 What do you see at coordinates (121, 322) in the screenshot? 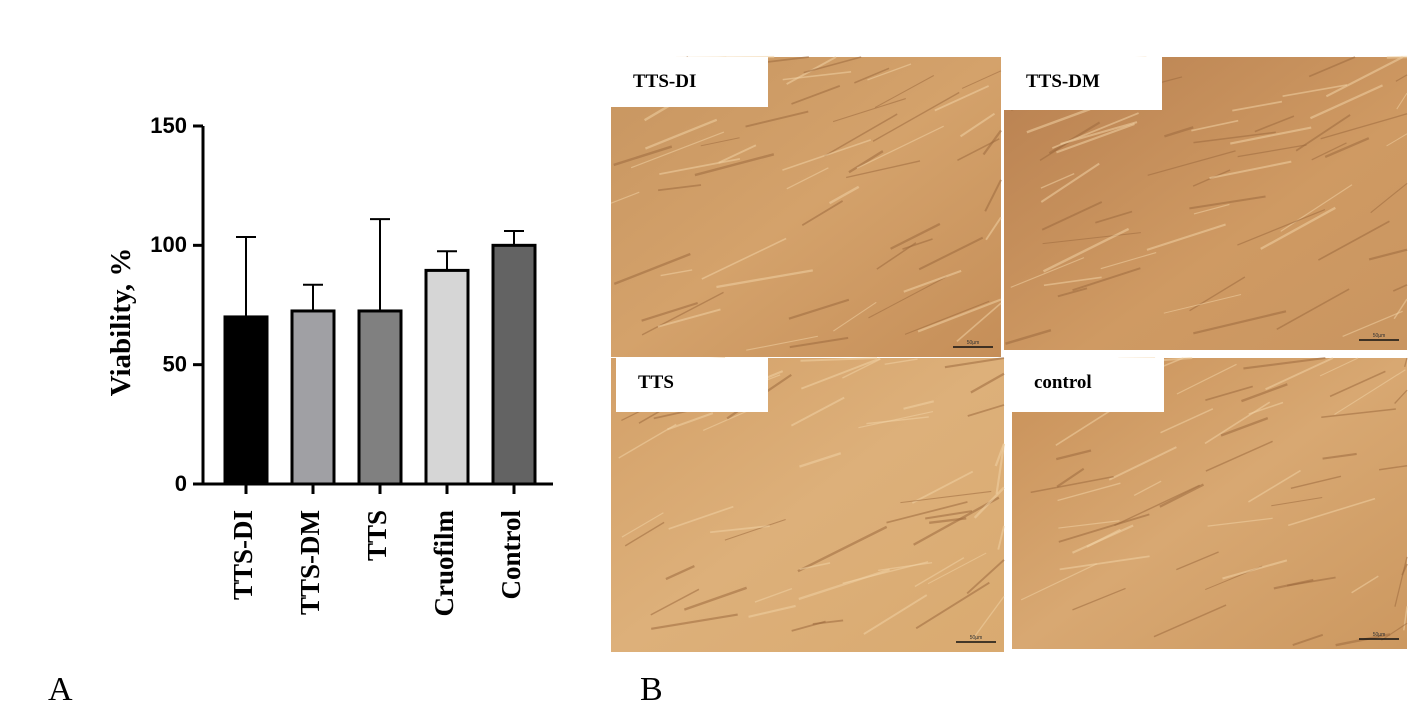
I see `y-axis-title: Viability, %` at bounding box center [121, 322].